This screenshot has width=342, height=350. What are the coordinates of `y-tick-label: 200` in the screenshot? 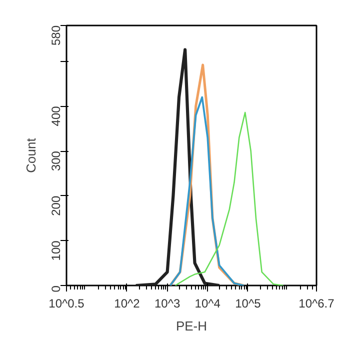 It's located at (56, 206).